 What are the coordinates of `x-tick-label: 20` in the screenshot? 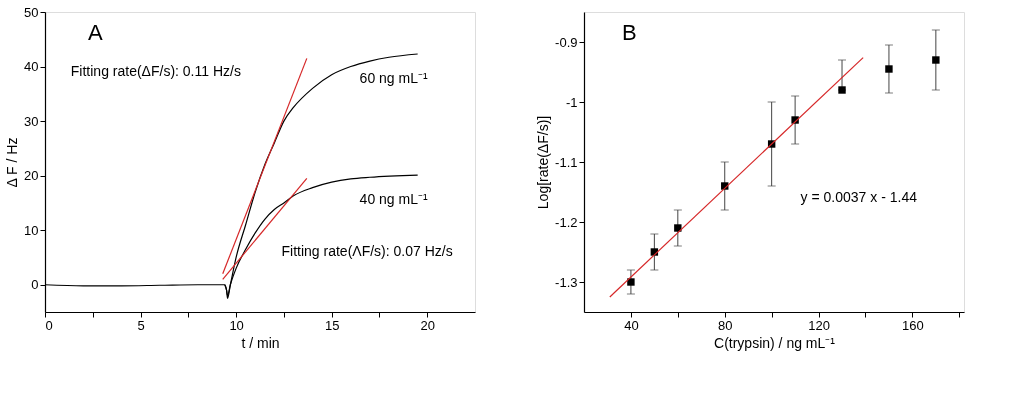 It's located at (427, 325).